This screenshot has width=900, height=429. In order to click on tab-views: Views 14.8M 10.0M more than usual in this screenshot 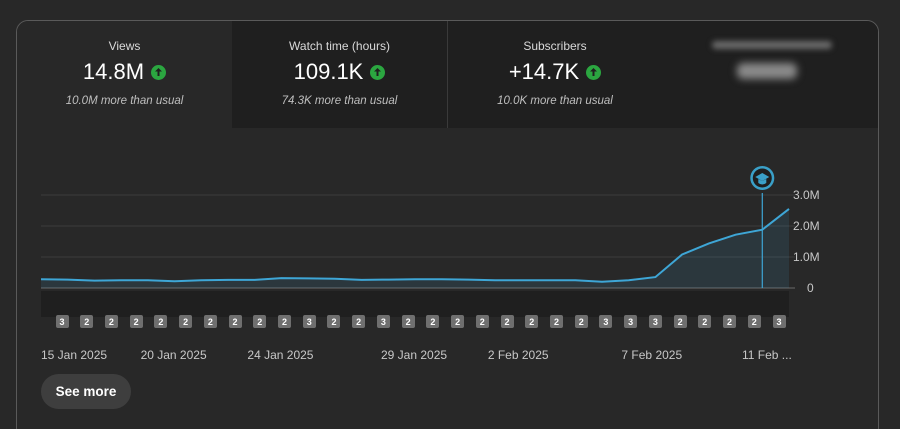, I will do `click(124, 74)`.